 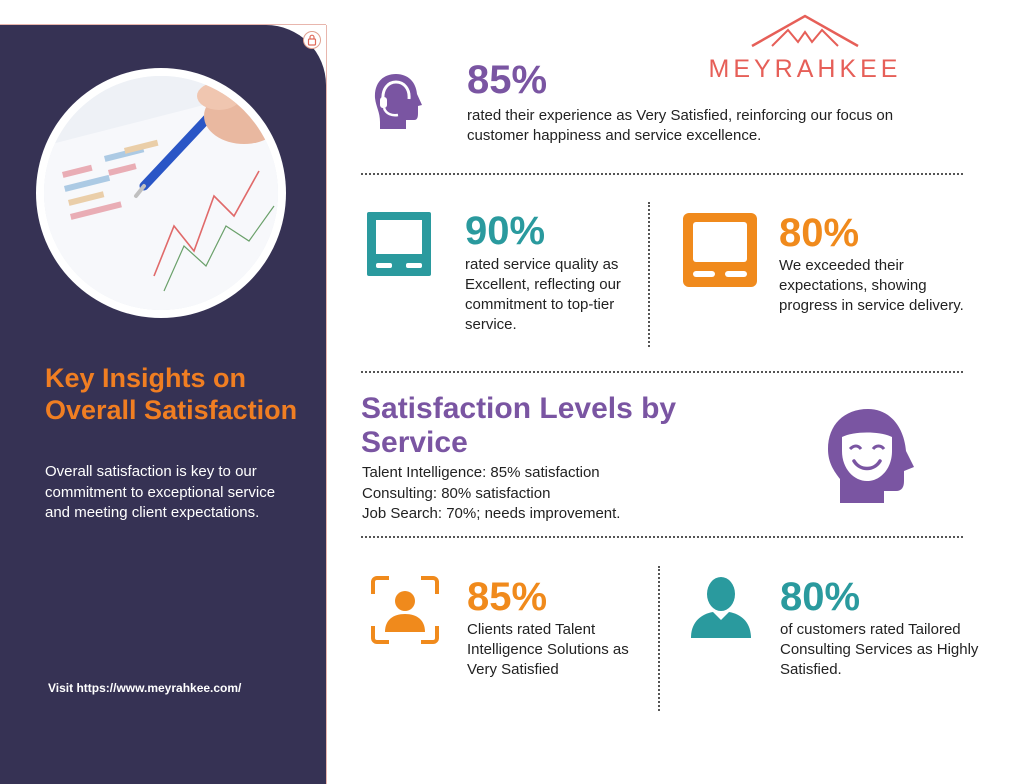 What do you see at coordinates (805, 48) in the screenshot?
I see `meyrahkee-logo: MEYRAHKEE` at bounding box center [805, 48].